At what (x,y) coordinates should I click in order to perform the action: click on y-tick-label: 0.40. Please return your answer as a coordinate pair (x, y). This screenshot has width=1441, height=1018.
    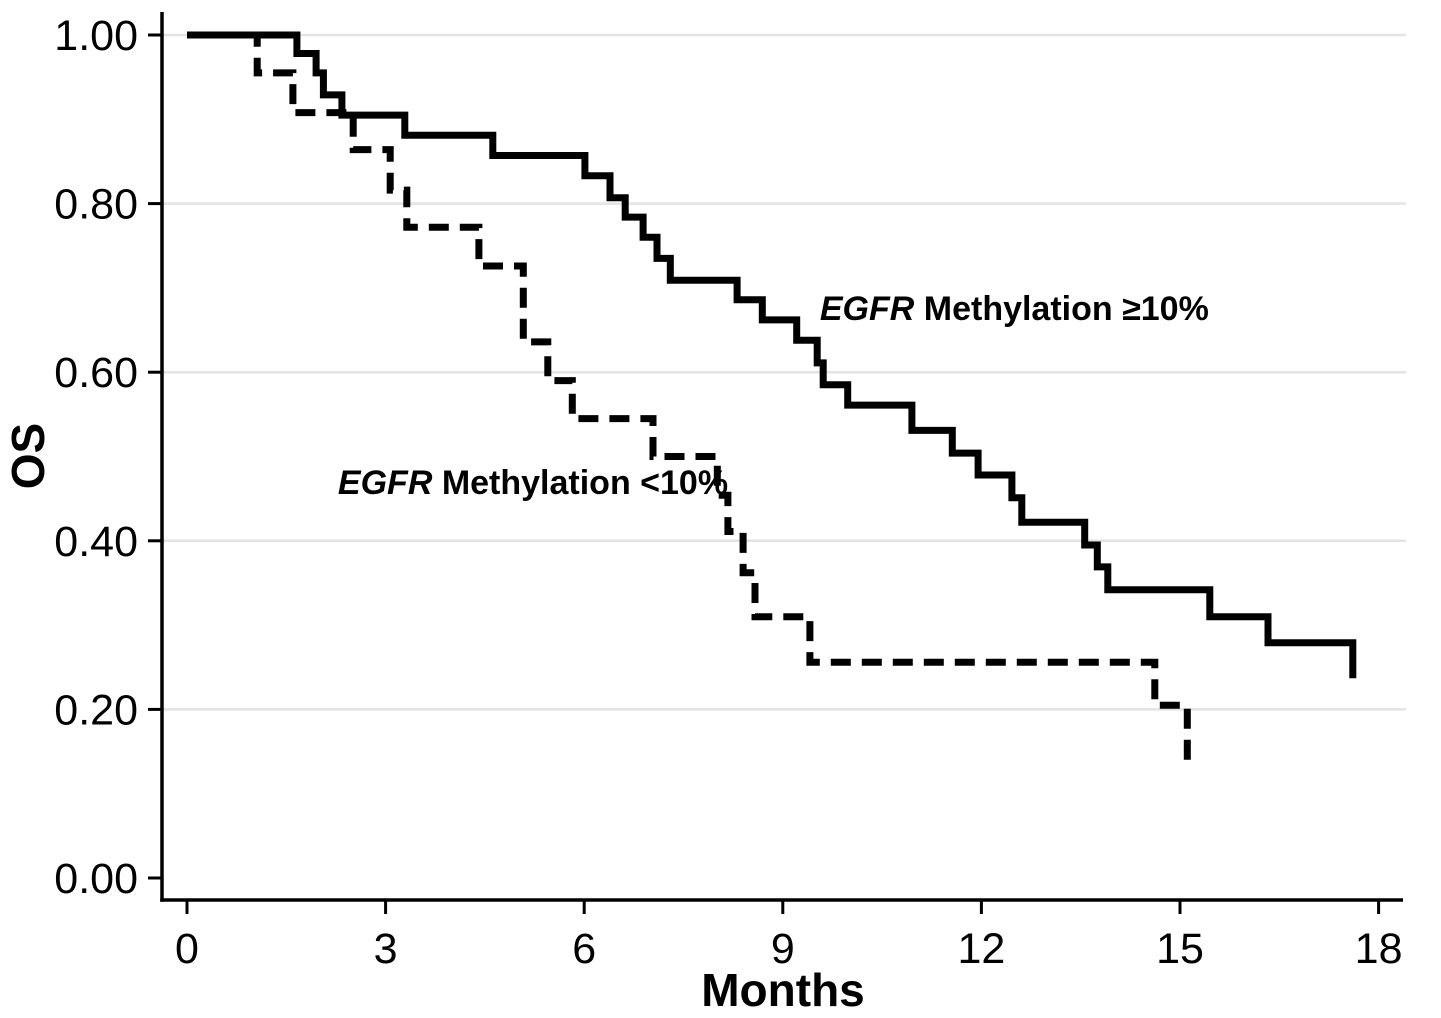
    Looking at the image, I should click on (96, 542).